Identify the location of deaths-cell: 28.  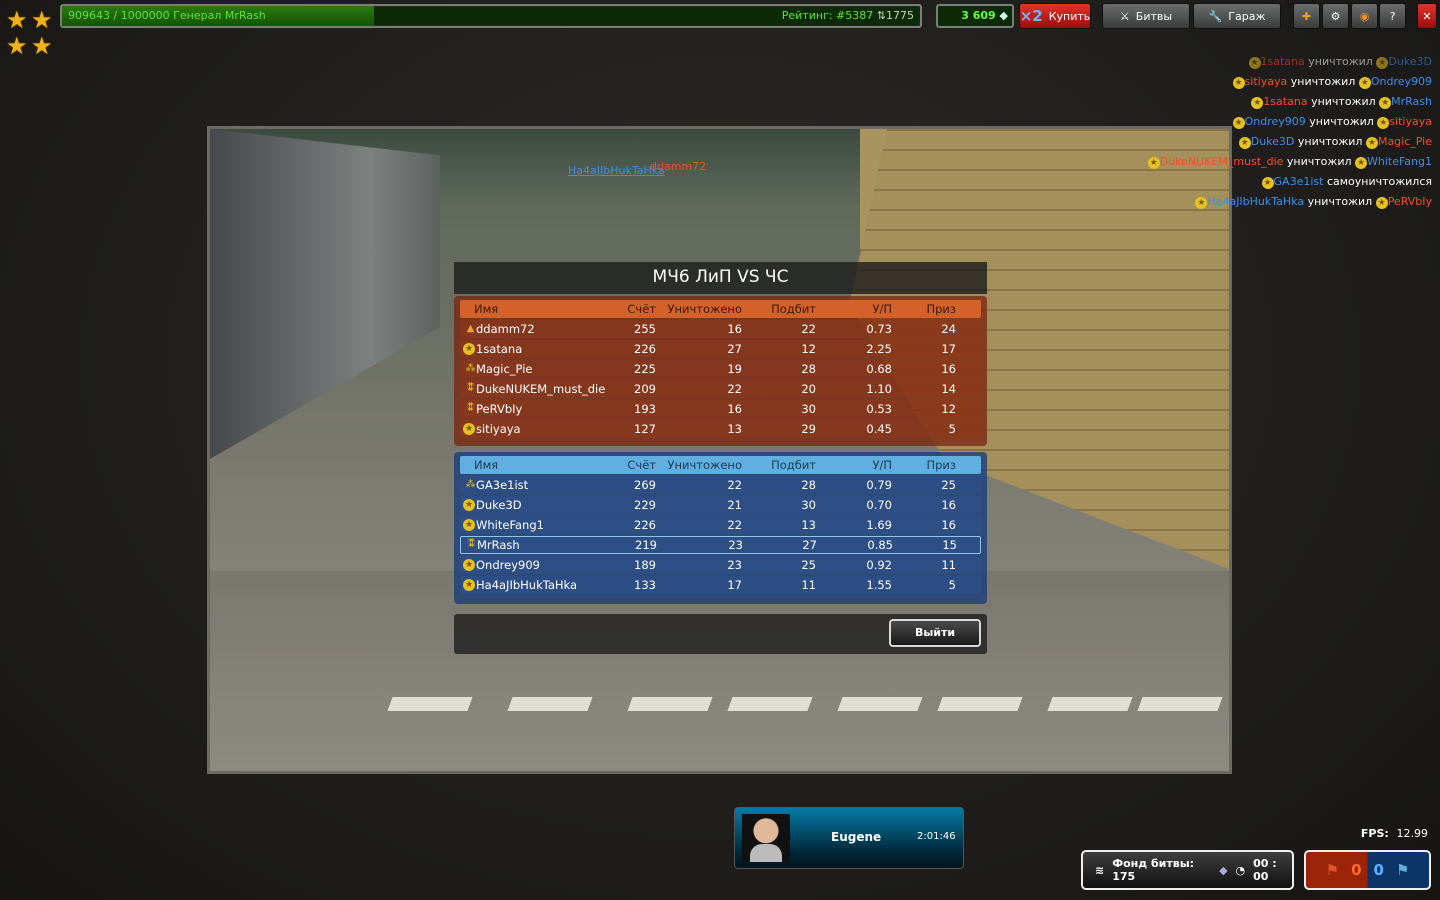
(808, 369).